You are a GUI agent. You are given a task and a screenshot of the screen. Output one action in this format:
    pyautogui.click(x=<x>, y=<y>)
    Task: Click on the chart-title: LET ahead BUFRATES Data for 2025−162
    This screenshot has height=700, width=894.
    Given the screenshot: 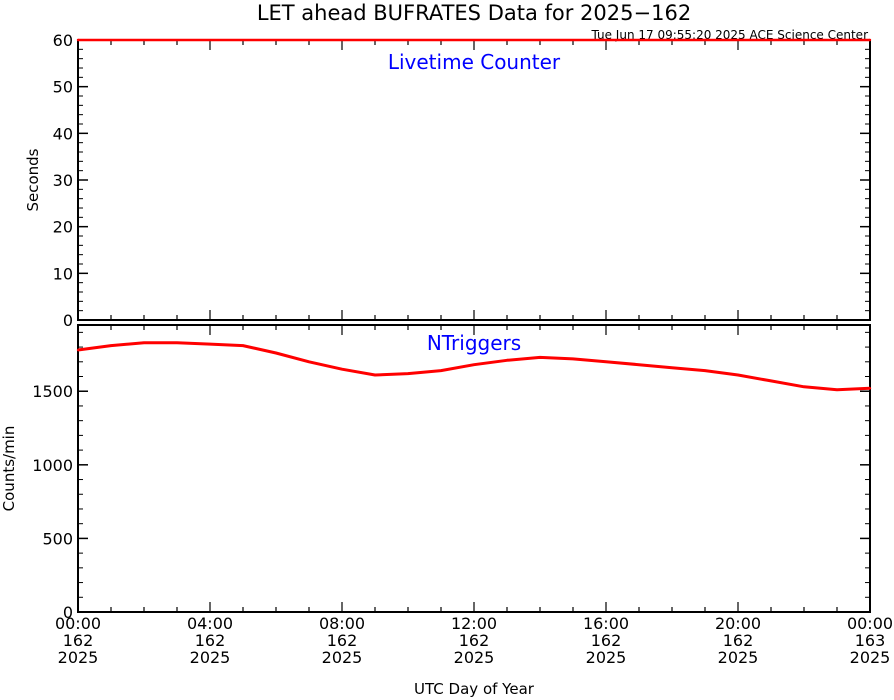 What is the action you would take?
    pyautogui.click(x=474, y=13)
    